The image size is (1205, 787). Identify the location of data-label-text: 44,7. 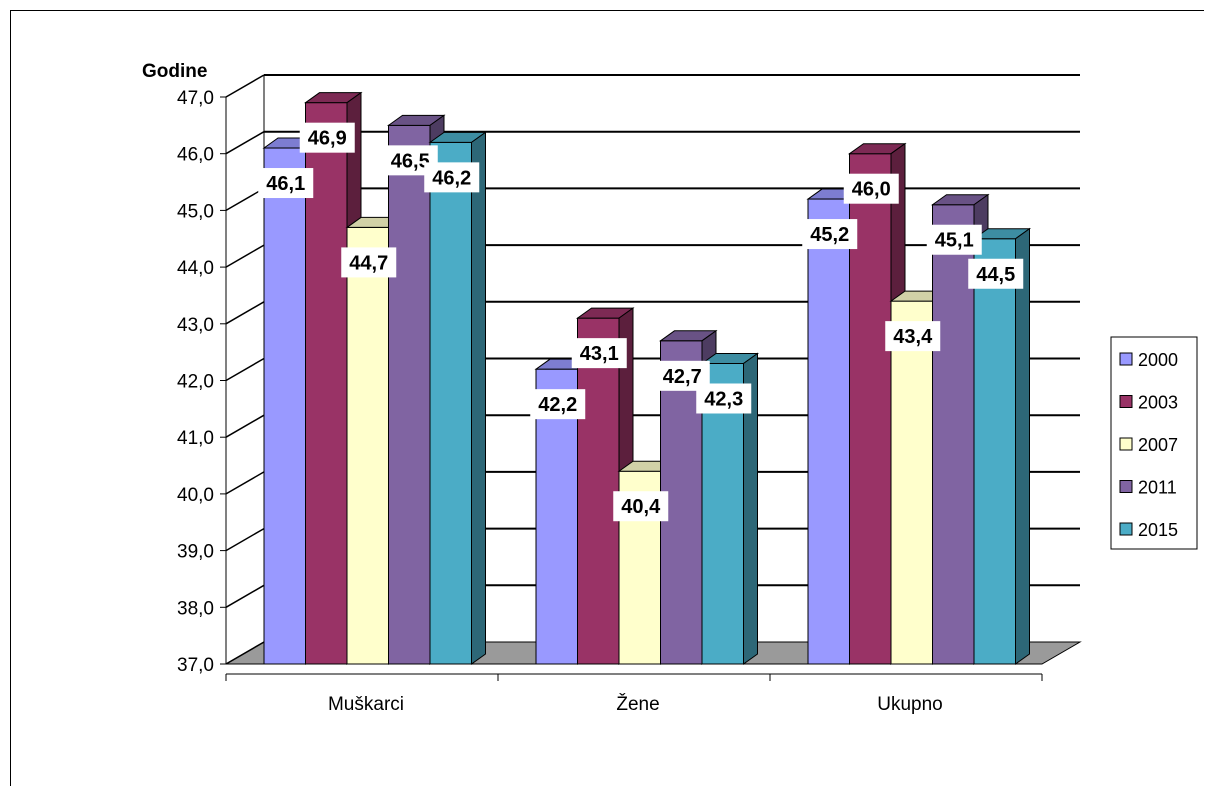
(368, 263).